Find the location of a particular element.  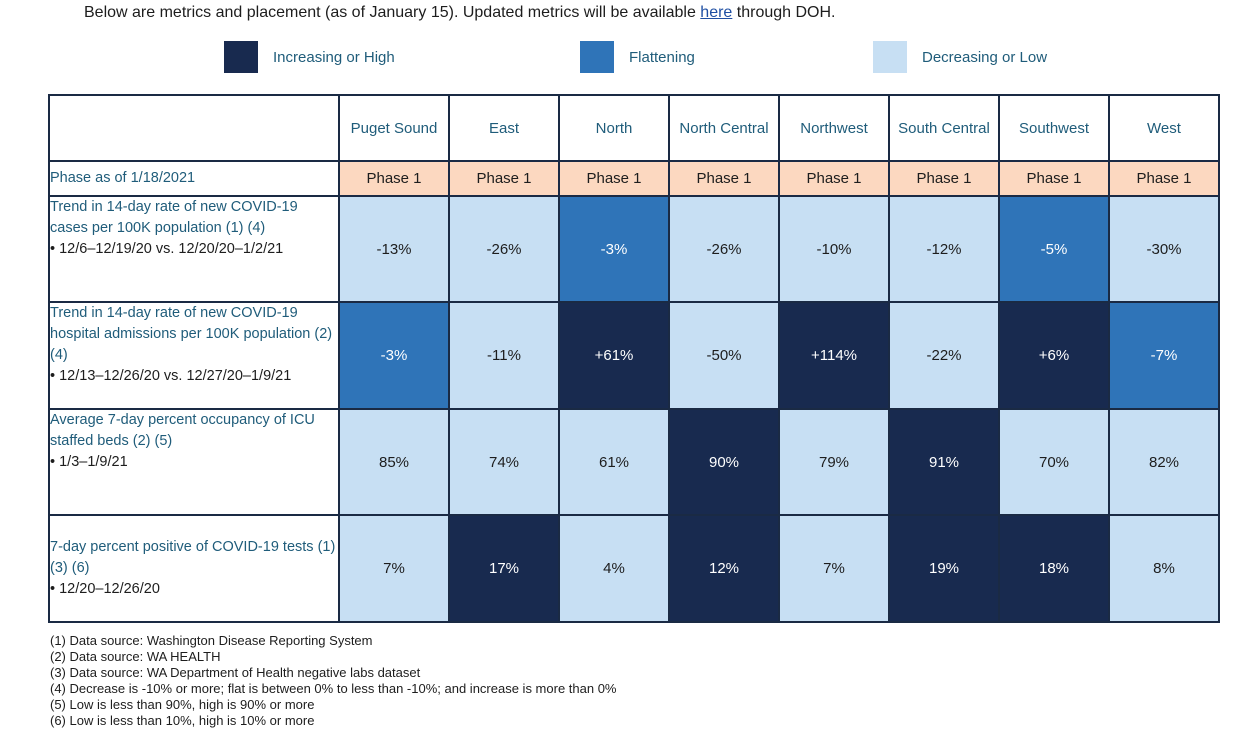

region-header: East is located at coordinates (504, 128).